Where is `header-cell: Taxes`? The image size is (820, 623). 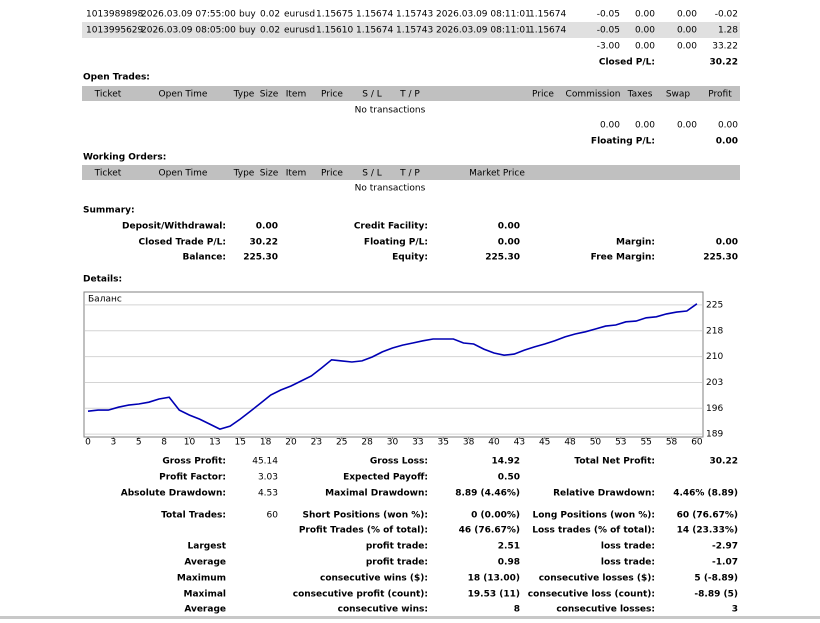 header-cell: Taxes is located at coordinates (640, 95).